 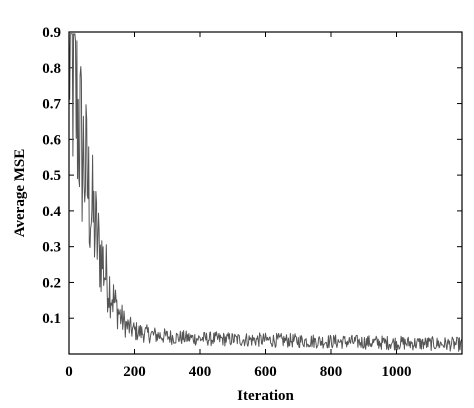 What do you see at coordinates (51, 176) in the screenshot?
I see `y-tick-label: 0.5` at bounding box center [51, 176].